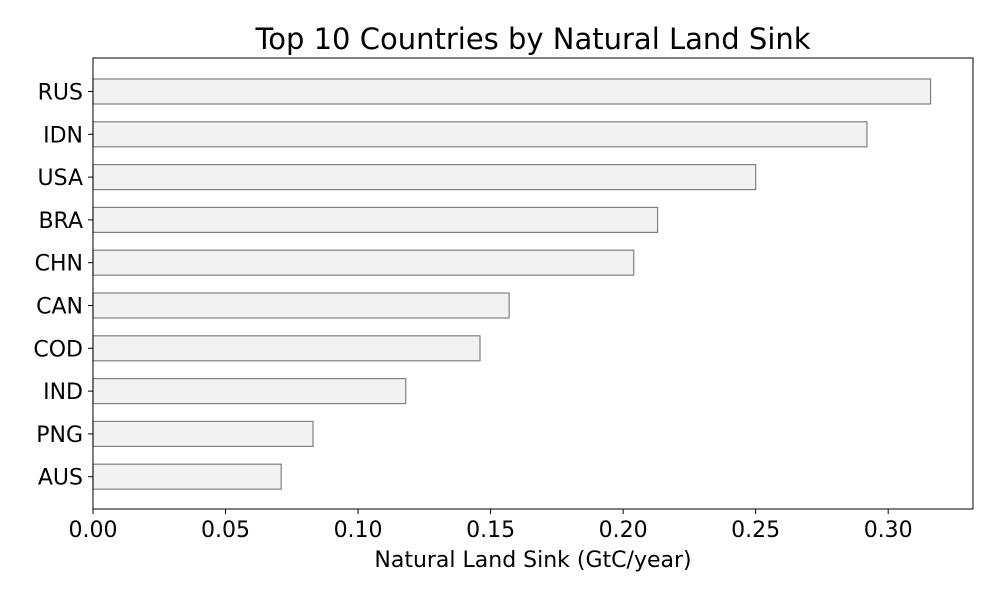 This screenshot has width=1000, height=600. What do you see at coordinates (755, 530) in the screenshot?
I see `x-tick-label: 0.25` at bounding box center [755, 530].